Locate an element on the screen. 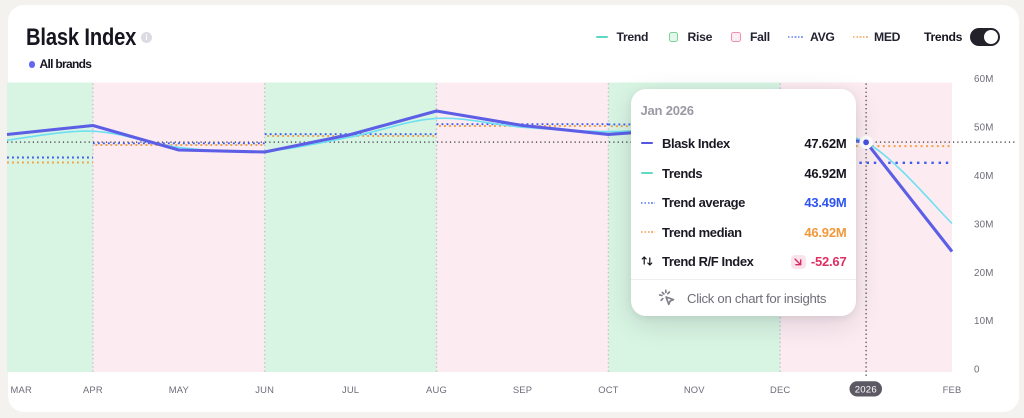  svg-text: SEP is located at coordinates (522, 389).